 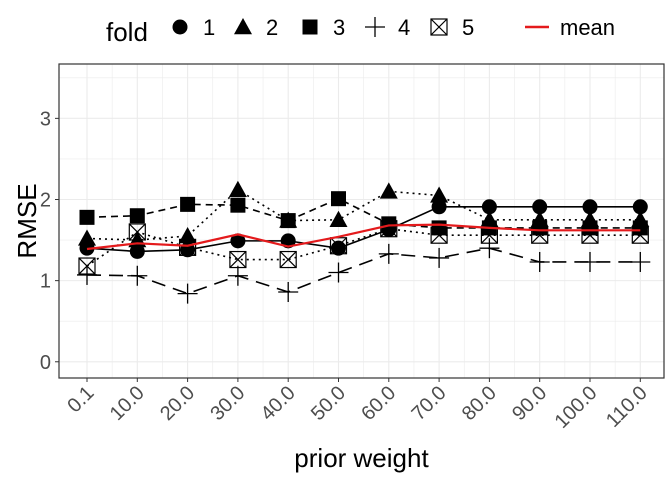 What do you see at coordinates (378, 403) in the screenshot?
I see `x-tick-label: 60.0` at bounding box center [378, 403].